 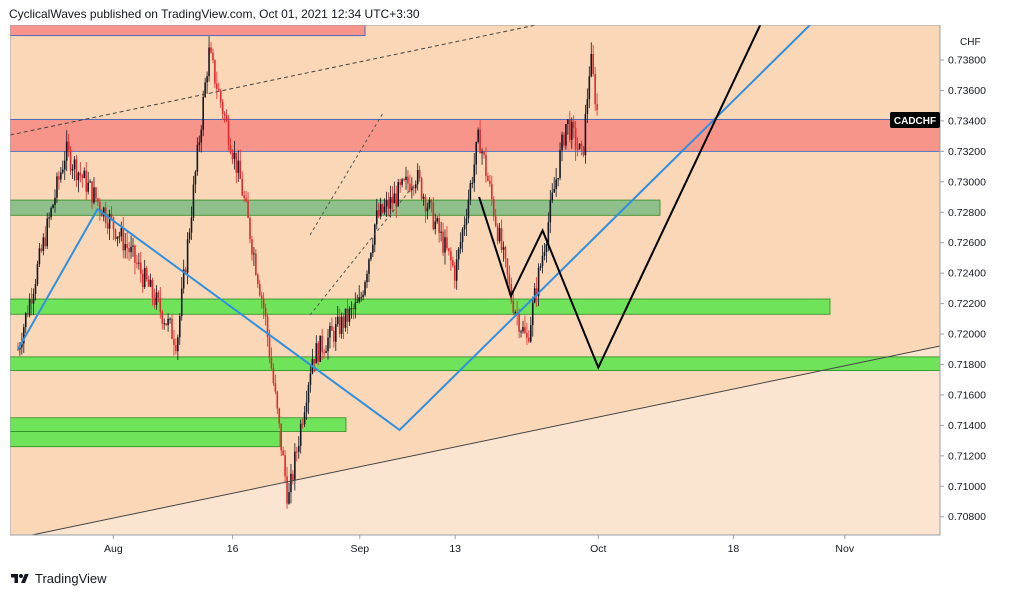 What do you see at coordinates (967, 517) in the screenshot?
I see `price-tick-label: 0.70800` at bounding box center [967, 517].